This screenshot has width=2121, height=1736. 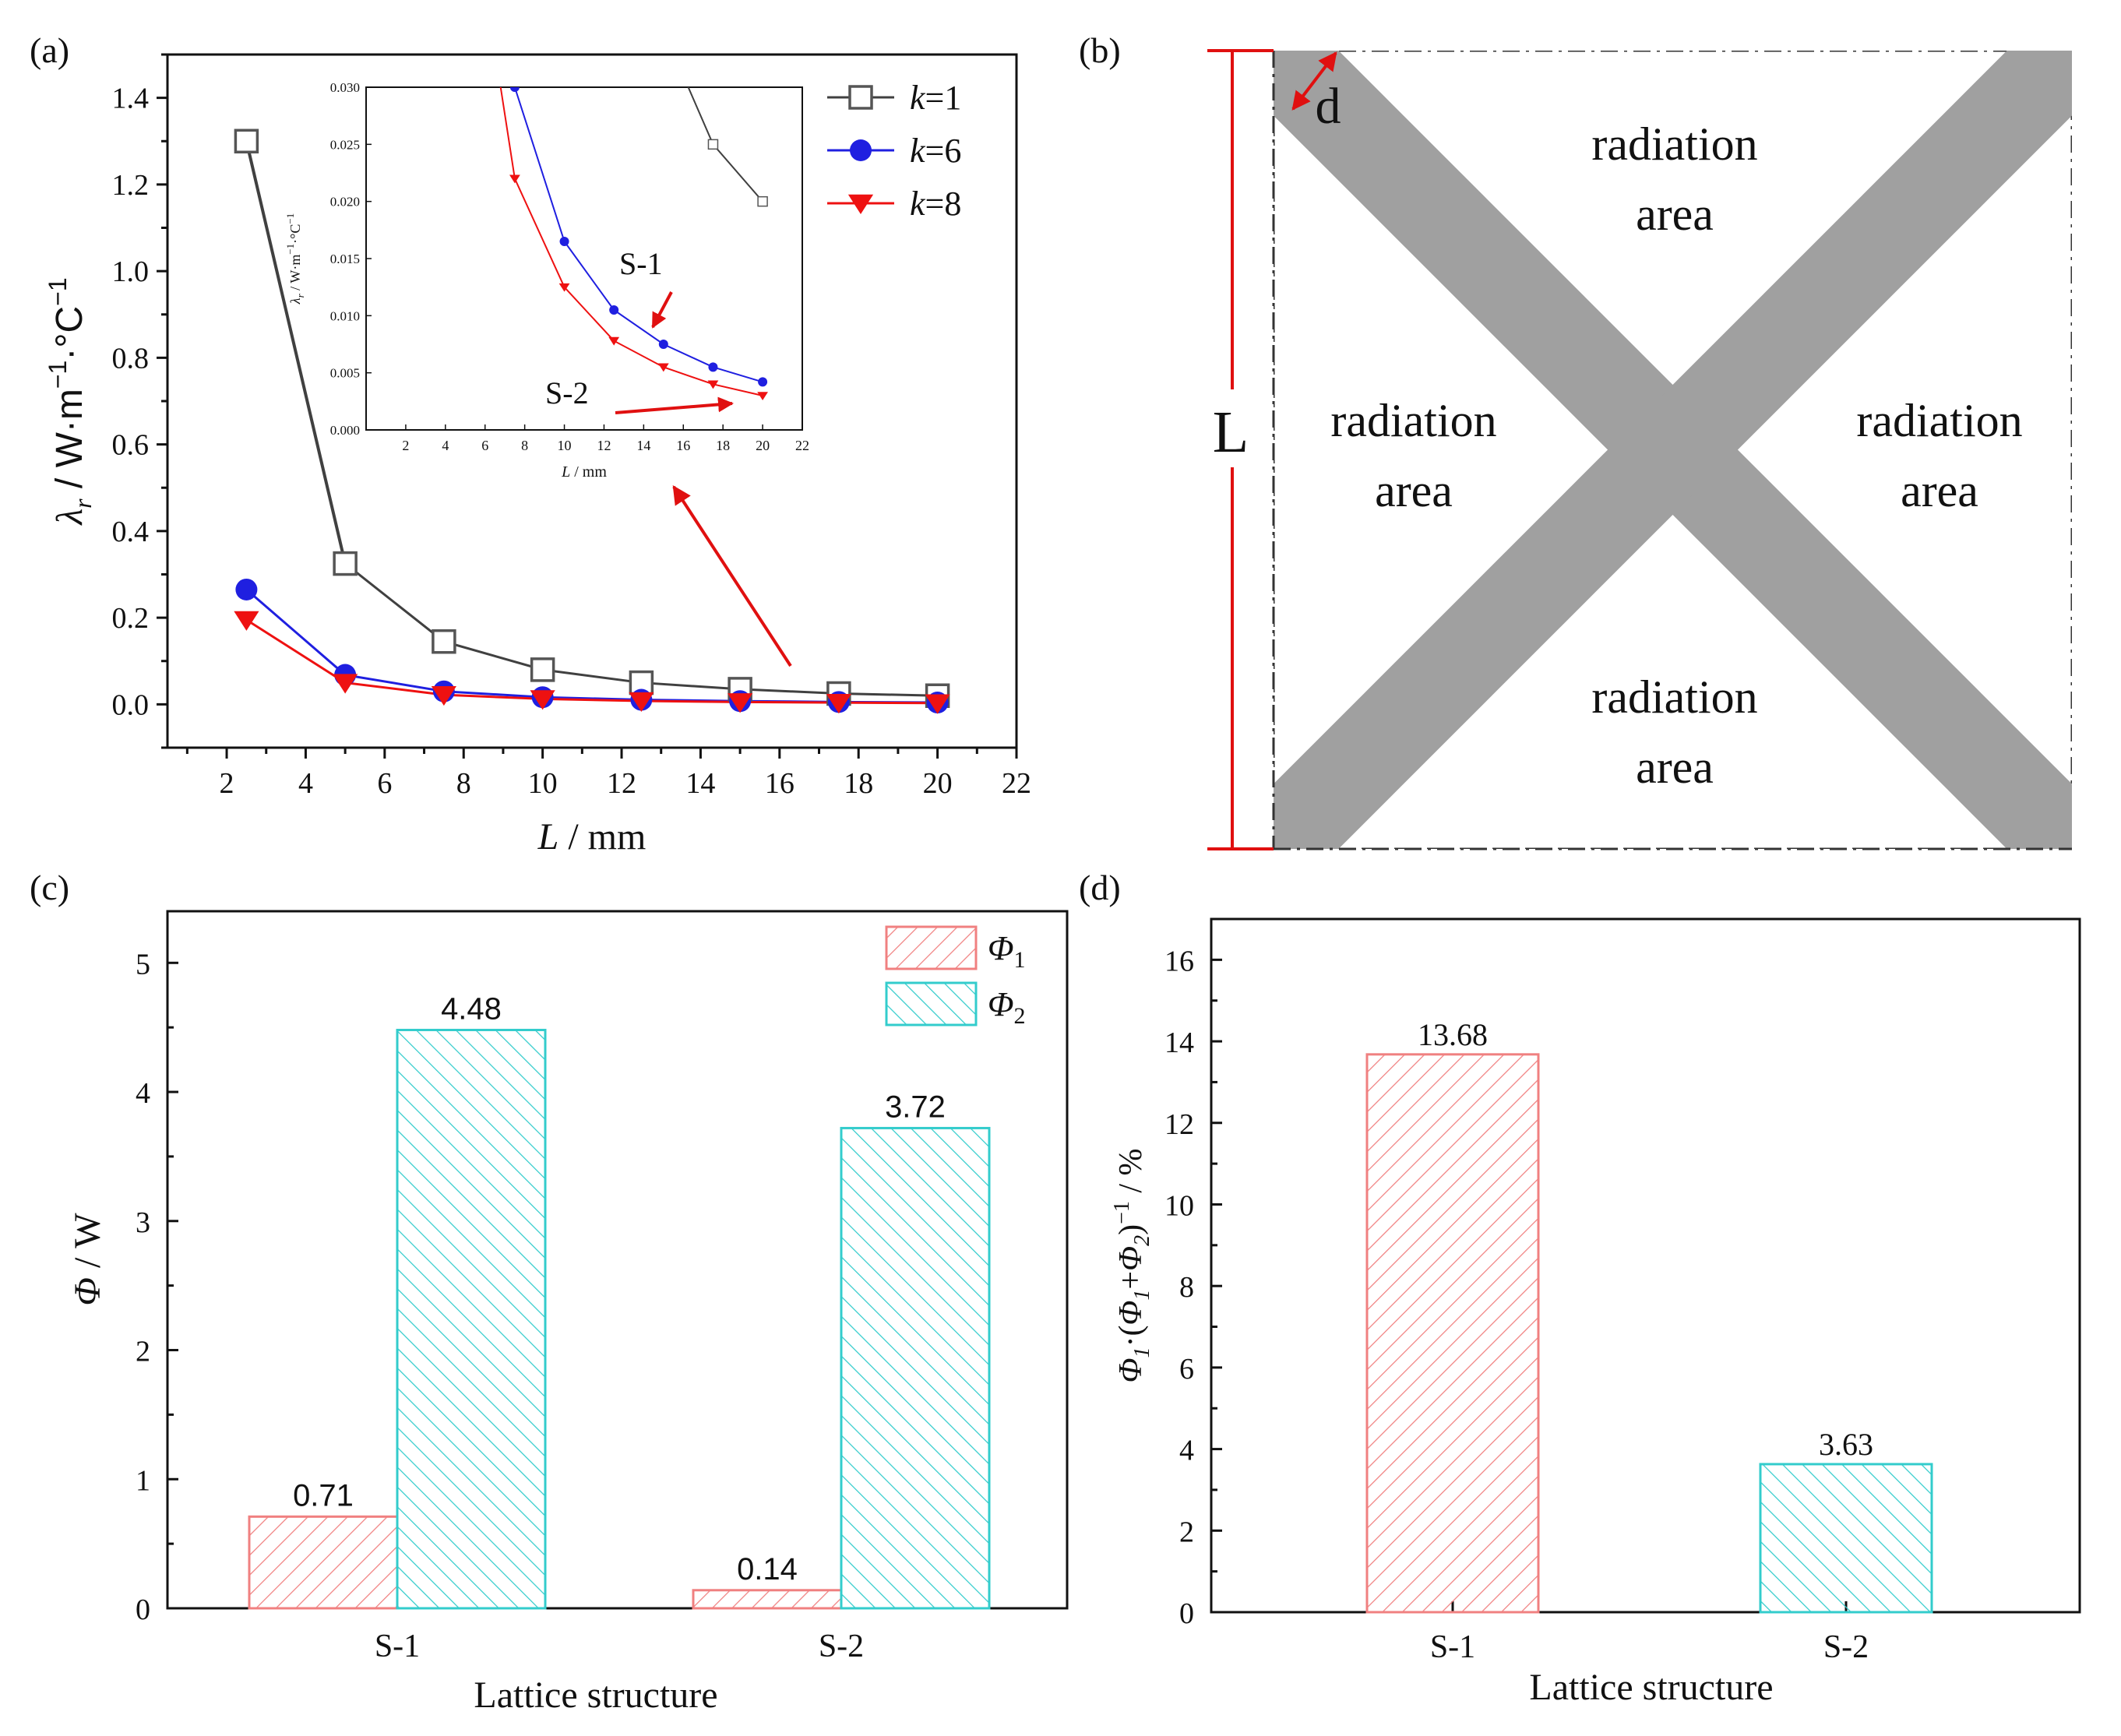 I want to click on legend-label-Φ1: Φ1, so click(x=1007, y=951).